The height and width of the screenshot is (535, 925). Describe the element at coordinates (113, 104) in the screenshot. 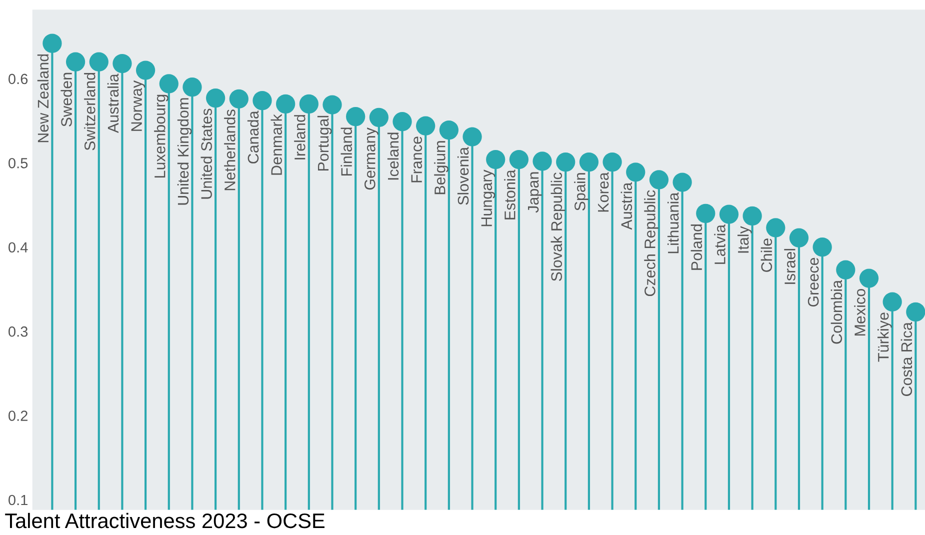

I see `x-tick-label: Australia` at that location.